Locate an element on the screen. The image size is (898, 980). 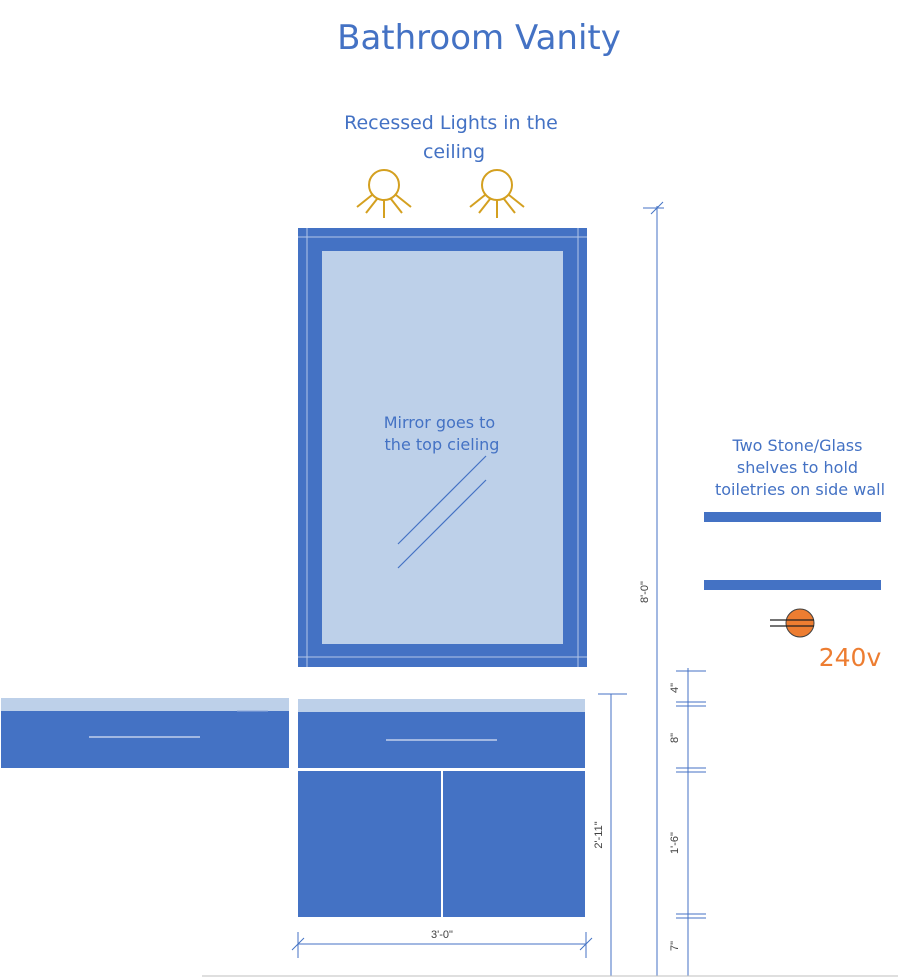
mirror-frame-lines is located at coordinates (442, 447).